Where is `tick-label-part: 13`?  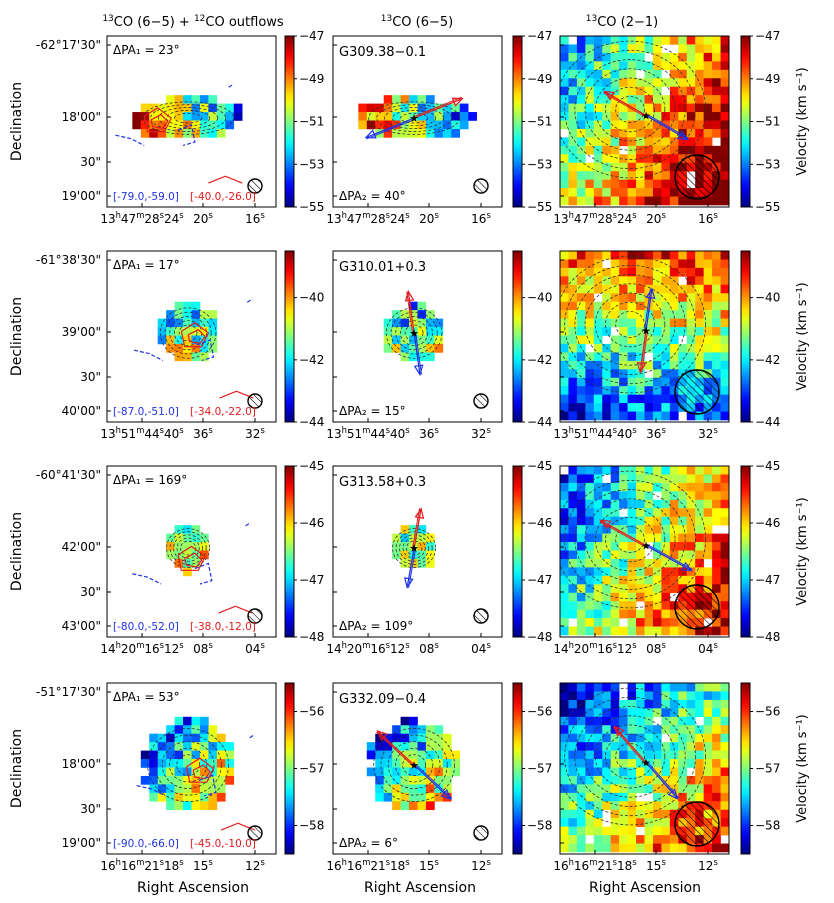
tick-label-part: 13 is located at coordinates (107, 434).